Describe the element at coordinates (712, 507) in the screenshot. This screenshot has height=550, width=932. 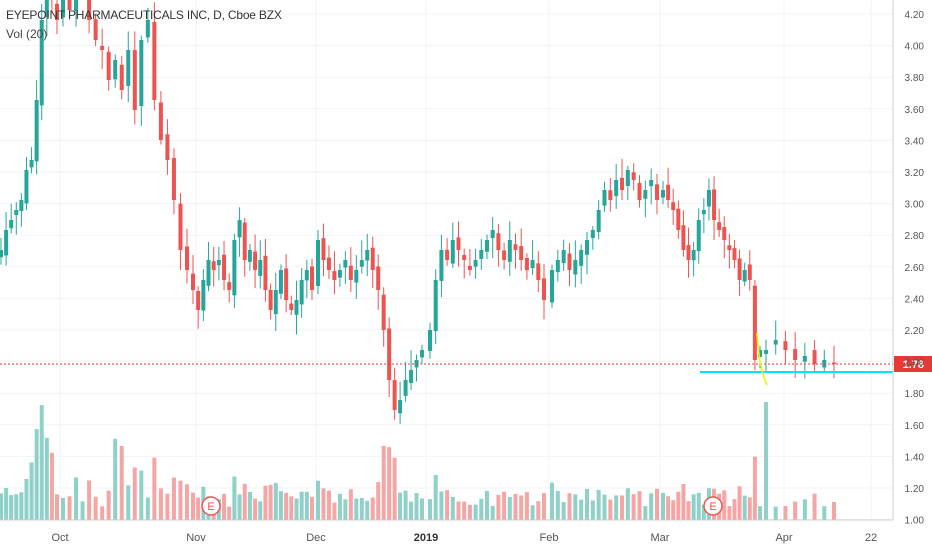
I see `earnings-marker-label: E` at that location.